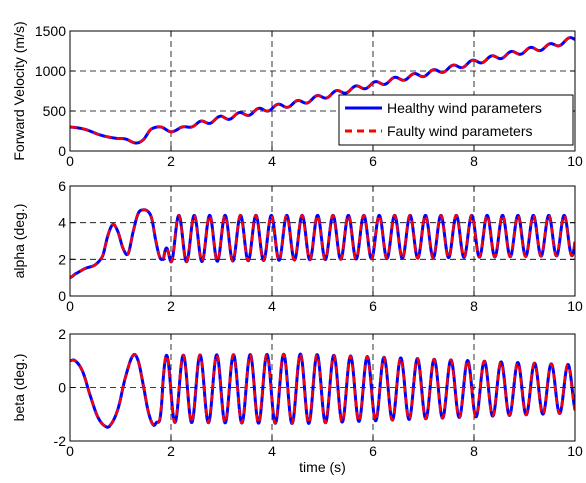 The height and width of the screenshot is (483, 586). I want to click on beta-xtick-label: 6, so click(373, 451).